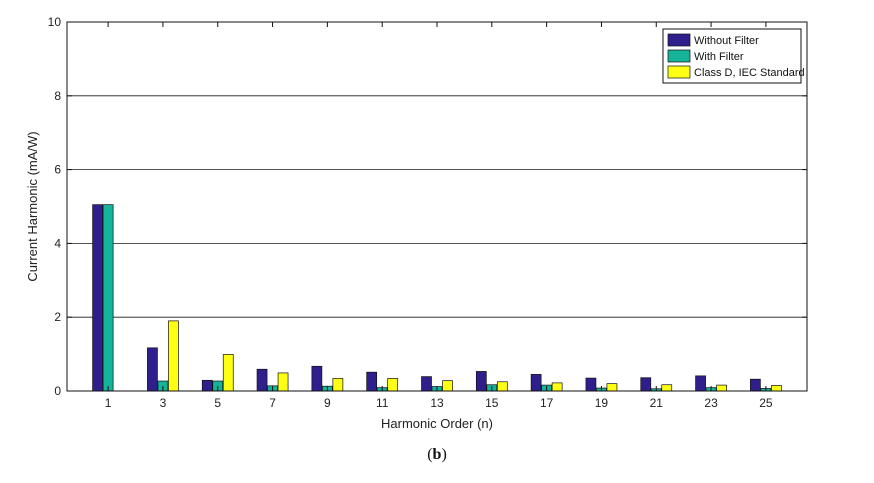 This screenshot has width=874, height=483. What do you see at coordinates (152, 369) in the screenshot?
I see `bar-s0-c1` at bounding box center [152, 369].